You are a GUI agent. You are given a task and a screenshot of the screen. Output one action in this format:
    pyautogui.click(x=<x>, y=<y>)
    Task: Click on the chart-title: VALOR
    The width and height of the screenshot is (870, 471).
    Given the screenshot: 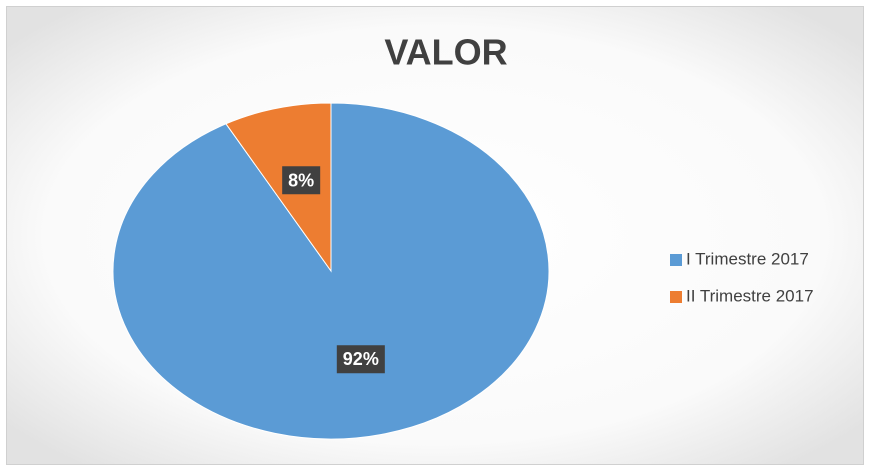 What is the action you would take?
    pyautogui.click(x=445, y=52)
    